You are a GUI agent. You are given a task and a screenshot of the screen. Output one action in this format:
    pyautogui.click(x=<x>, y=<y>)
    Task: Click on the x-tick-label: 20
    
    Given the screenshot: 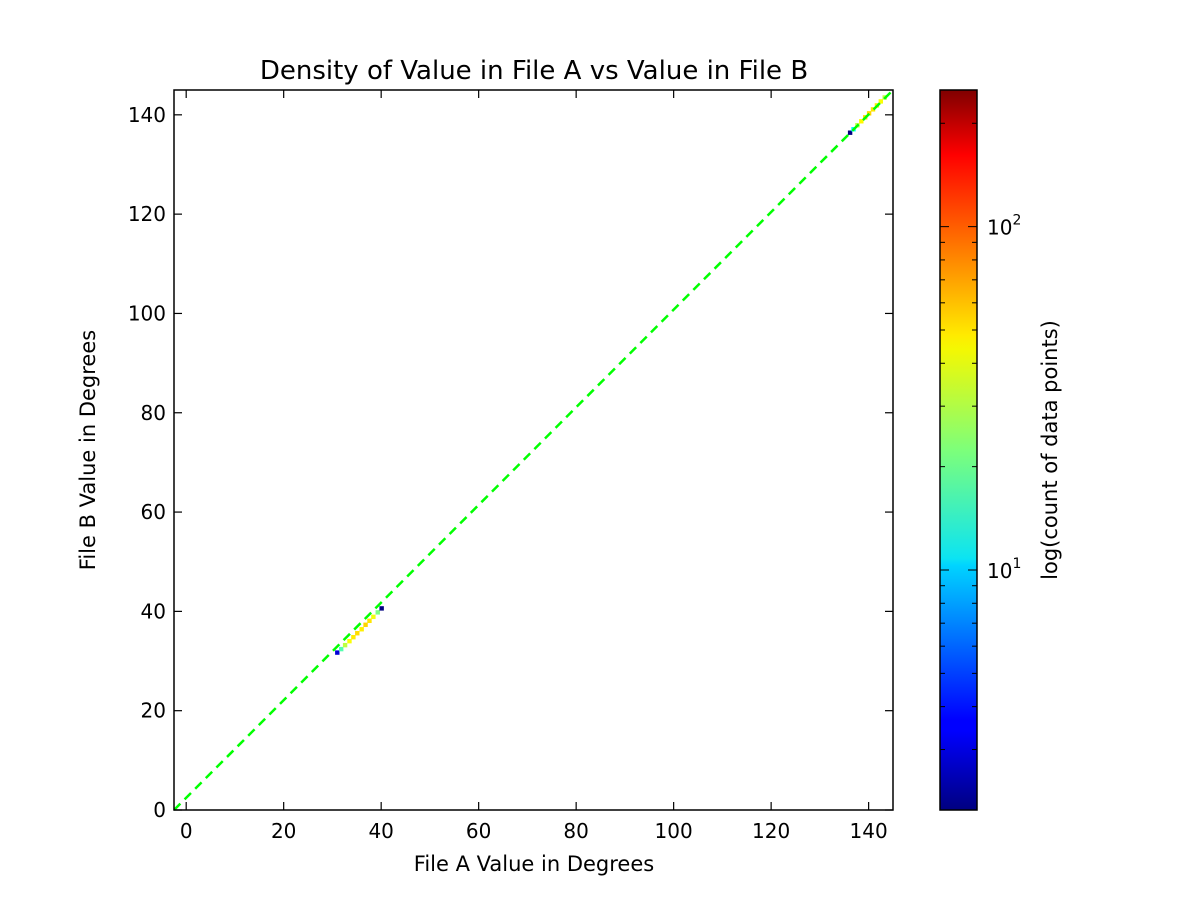 What is the action you would take?
    pyautogui.click(x=283, y=831)
    